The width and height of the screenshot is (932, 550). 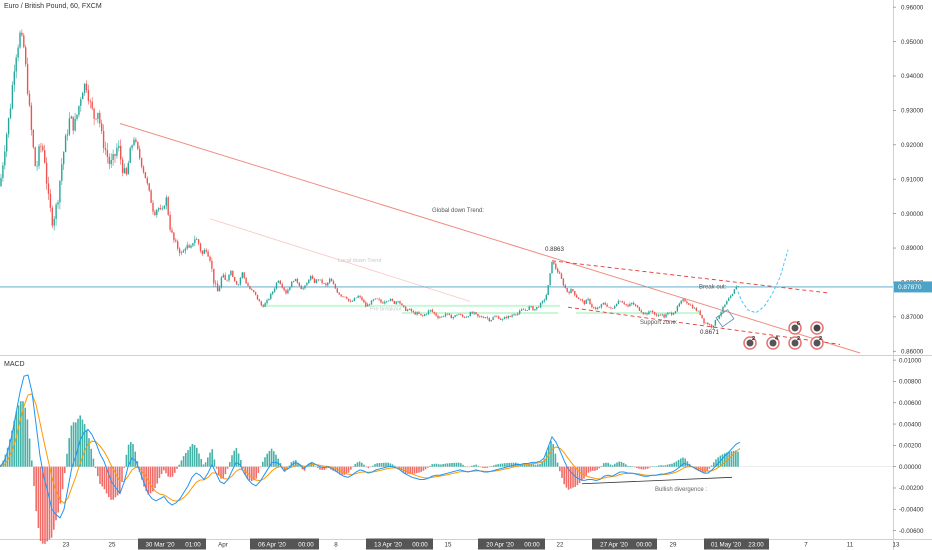 What do you see at coordinates (795, 328) in the screenshot?
I see `event-badge: 6` at bounding box center [795, 328].